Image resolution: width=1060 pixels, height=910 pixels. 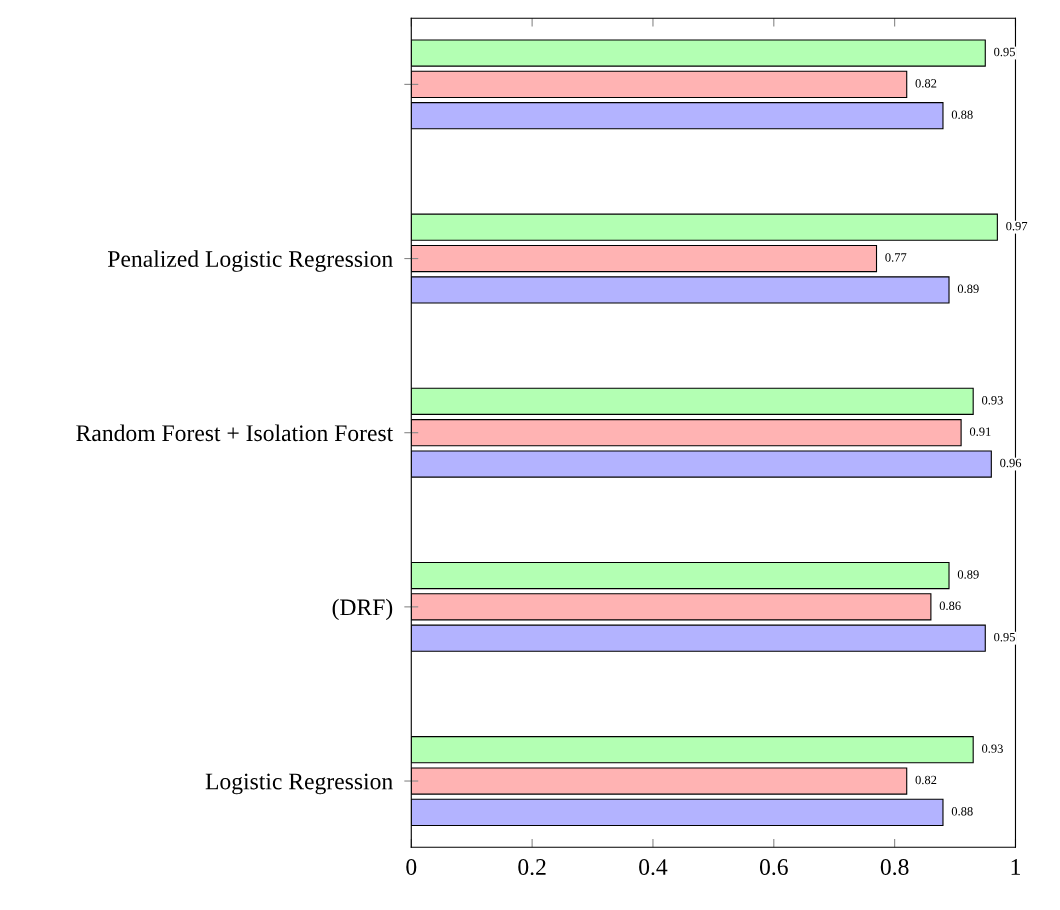 What do you see at coordinates (1017, 226) in the screenshot?
I see `data-label: 0.97` at bounding box center [1017, 226].